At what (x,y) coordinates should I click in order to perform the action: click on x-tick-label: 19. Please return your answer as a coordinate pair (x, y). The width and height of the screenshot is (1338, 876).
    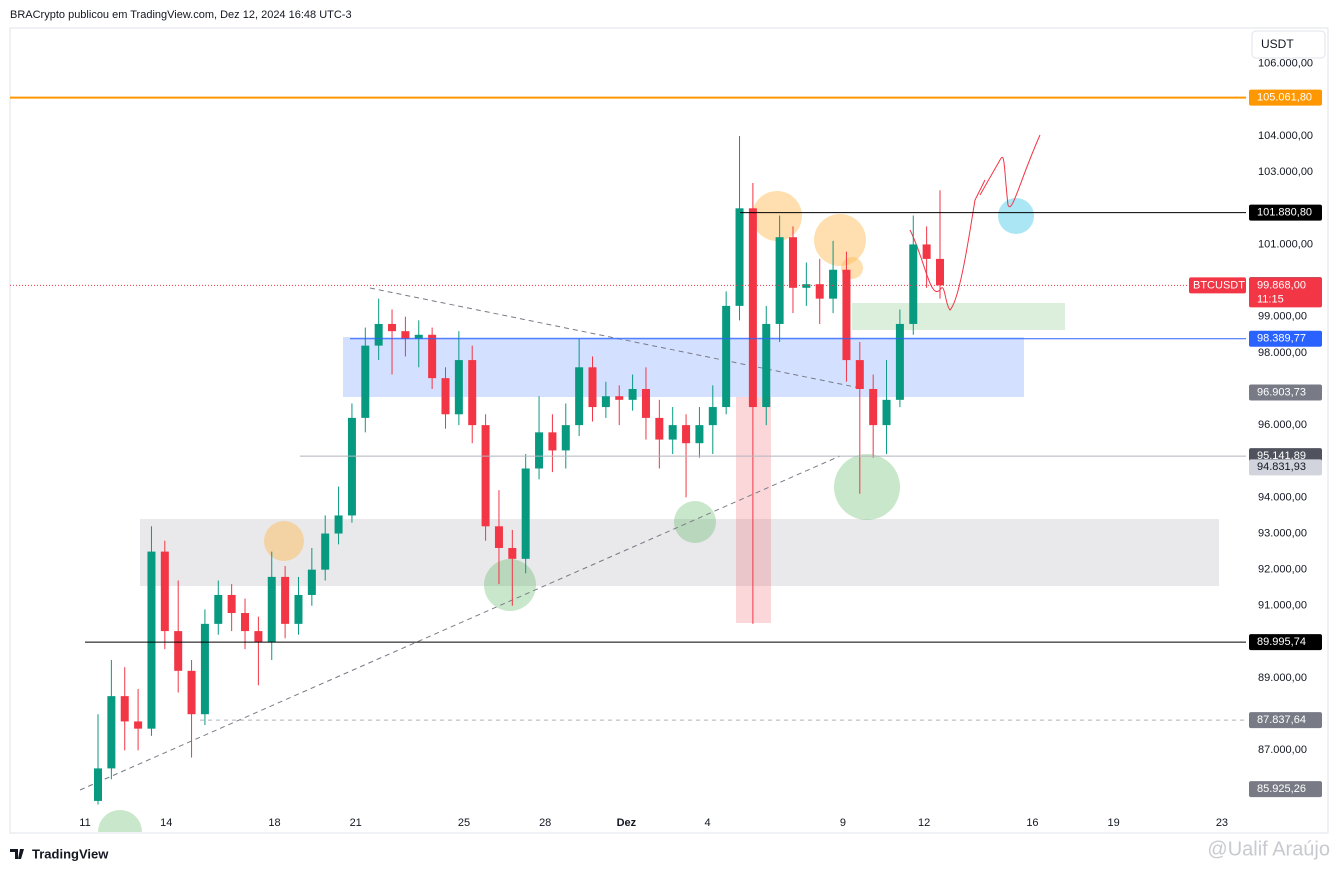
    Looking at the image, I should click on (1114, 823).